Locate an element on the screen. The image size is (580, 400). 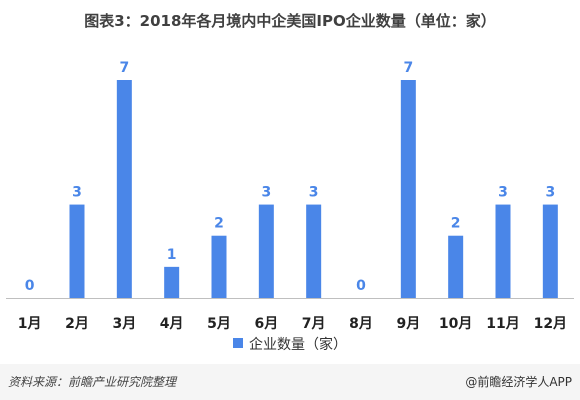
value-label-3: 7 is located at coordinates (124, 68).